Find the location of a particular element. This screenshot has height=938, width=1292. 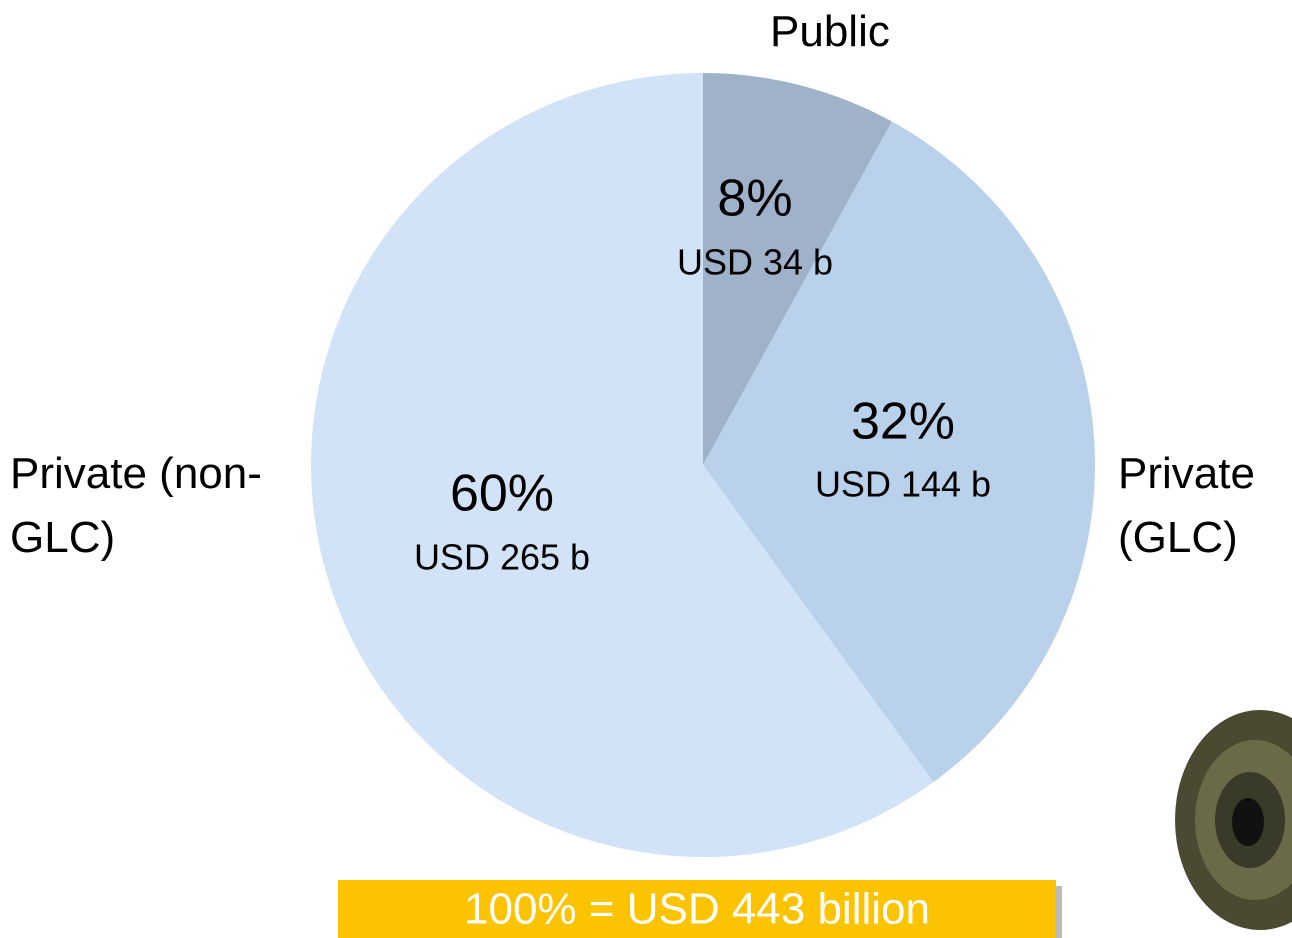

percent-label: 32% is located at coordinates (903, 422).